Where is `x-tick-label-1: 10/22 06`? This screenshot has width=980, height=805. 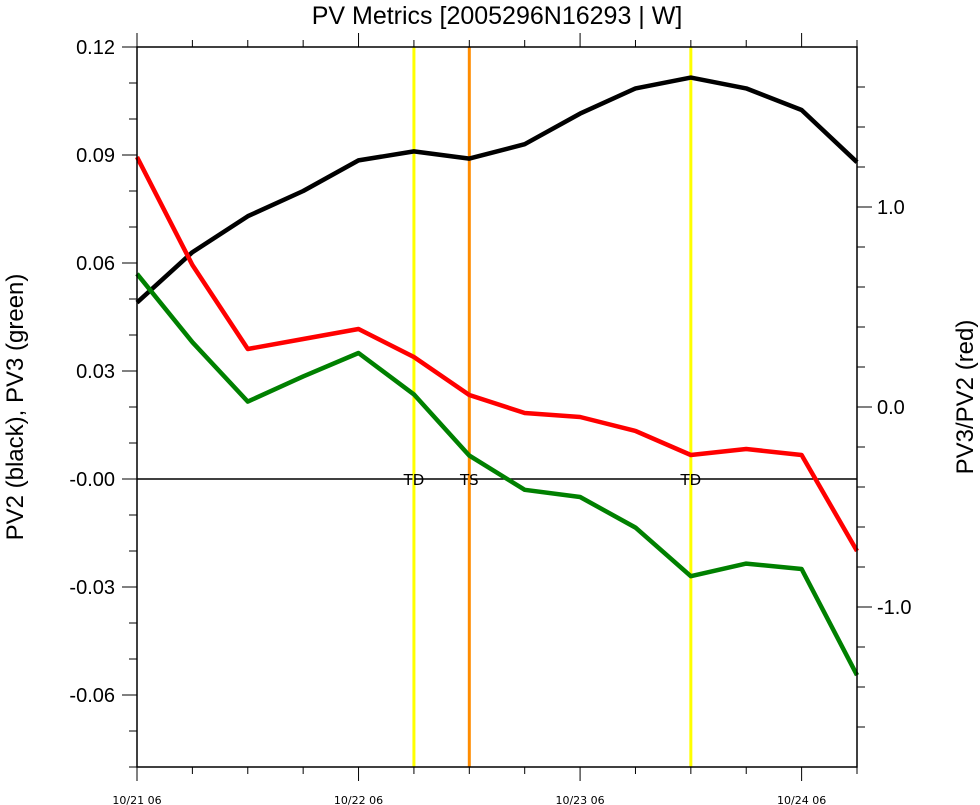 x-tick-label-1: 10/22 06 is located at coordinates (358, 799).